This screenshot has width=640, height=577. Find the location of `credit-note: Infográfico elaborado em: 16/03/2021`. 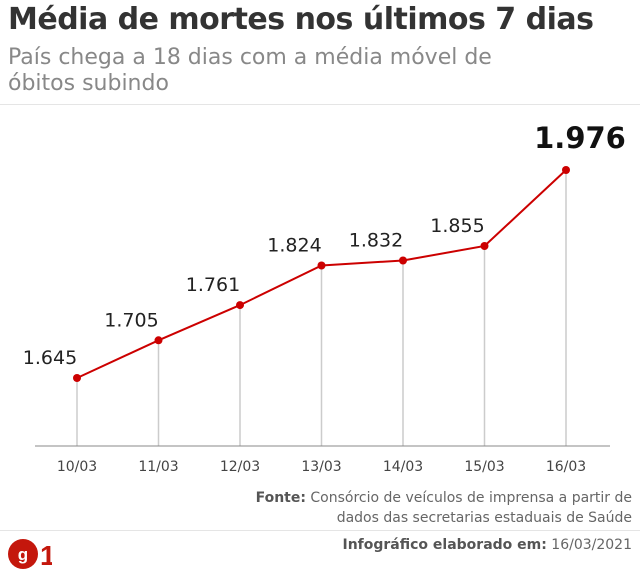

credit-note: Infográfico elaborado em: 16/03/2021 is located at coordinates (487, 545).